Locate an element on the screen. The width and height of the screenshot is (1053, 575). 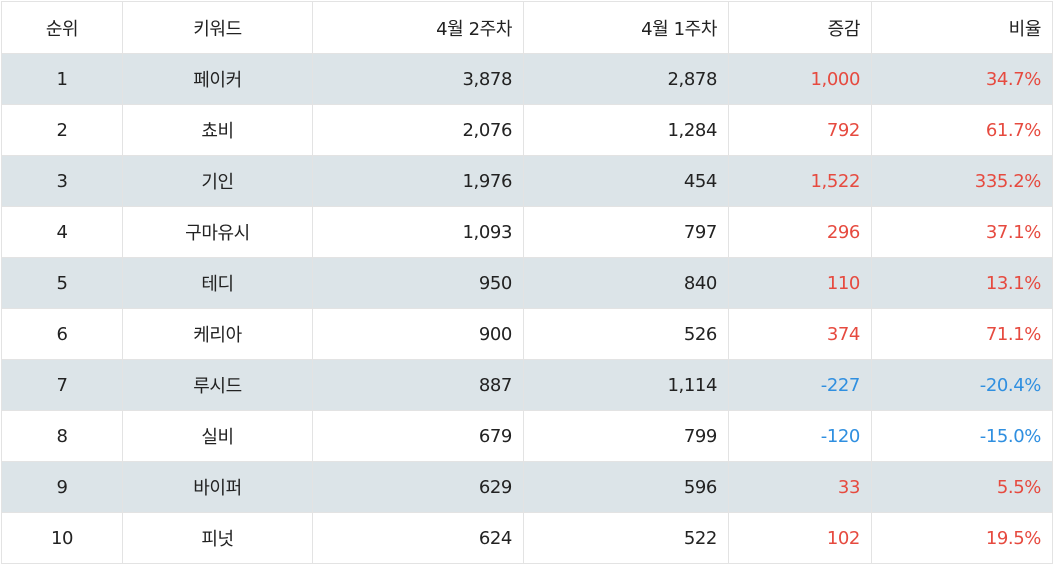
cell-change: 1,522 is located at coordinates (800, 181).